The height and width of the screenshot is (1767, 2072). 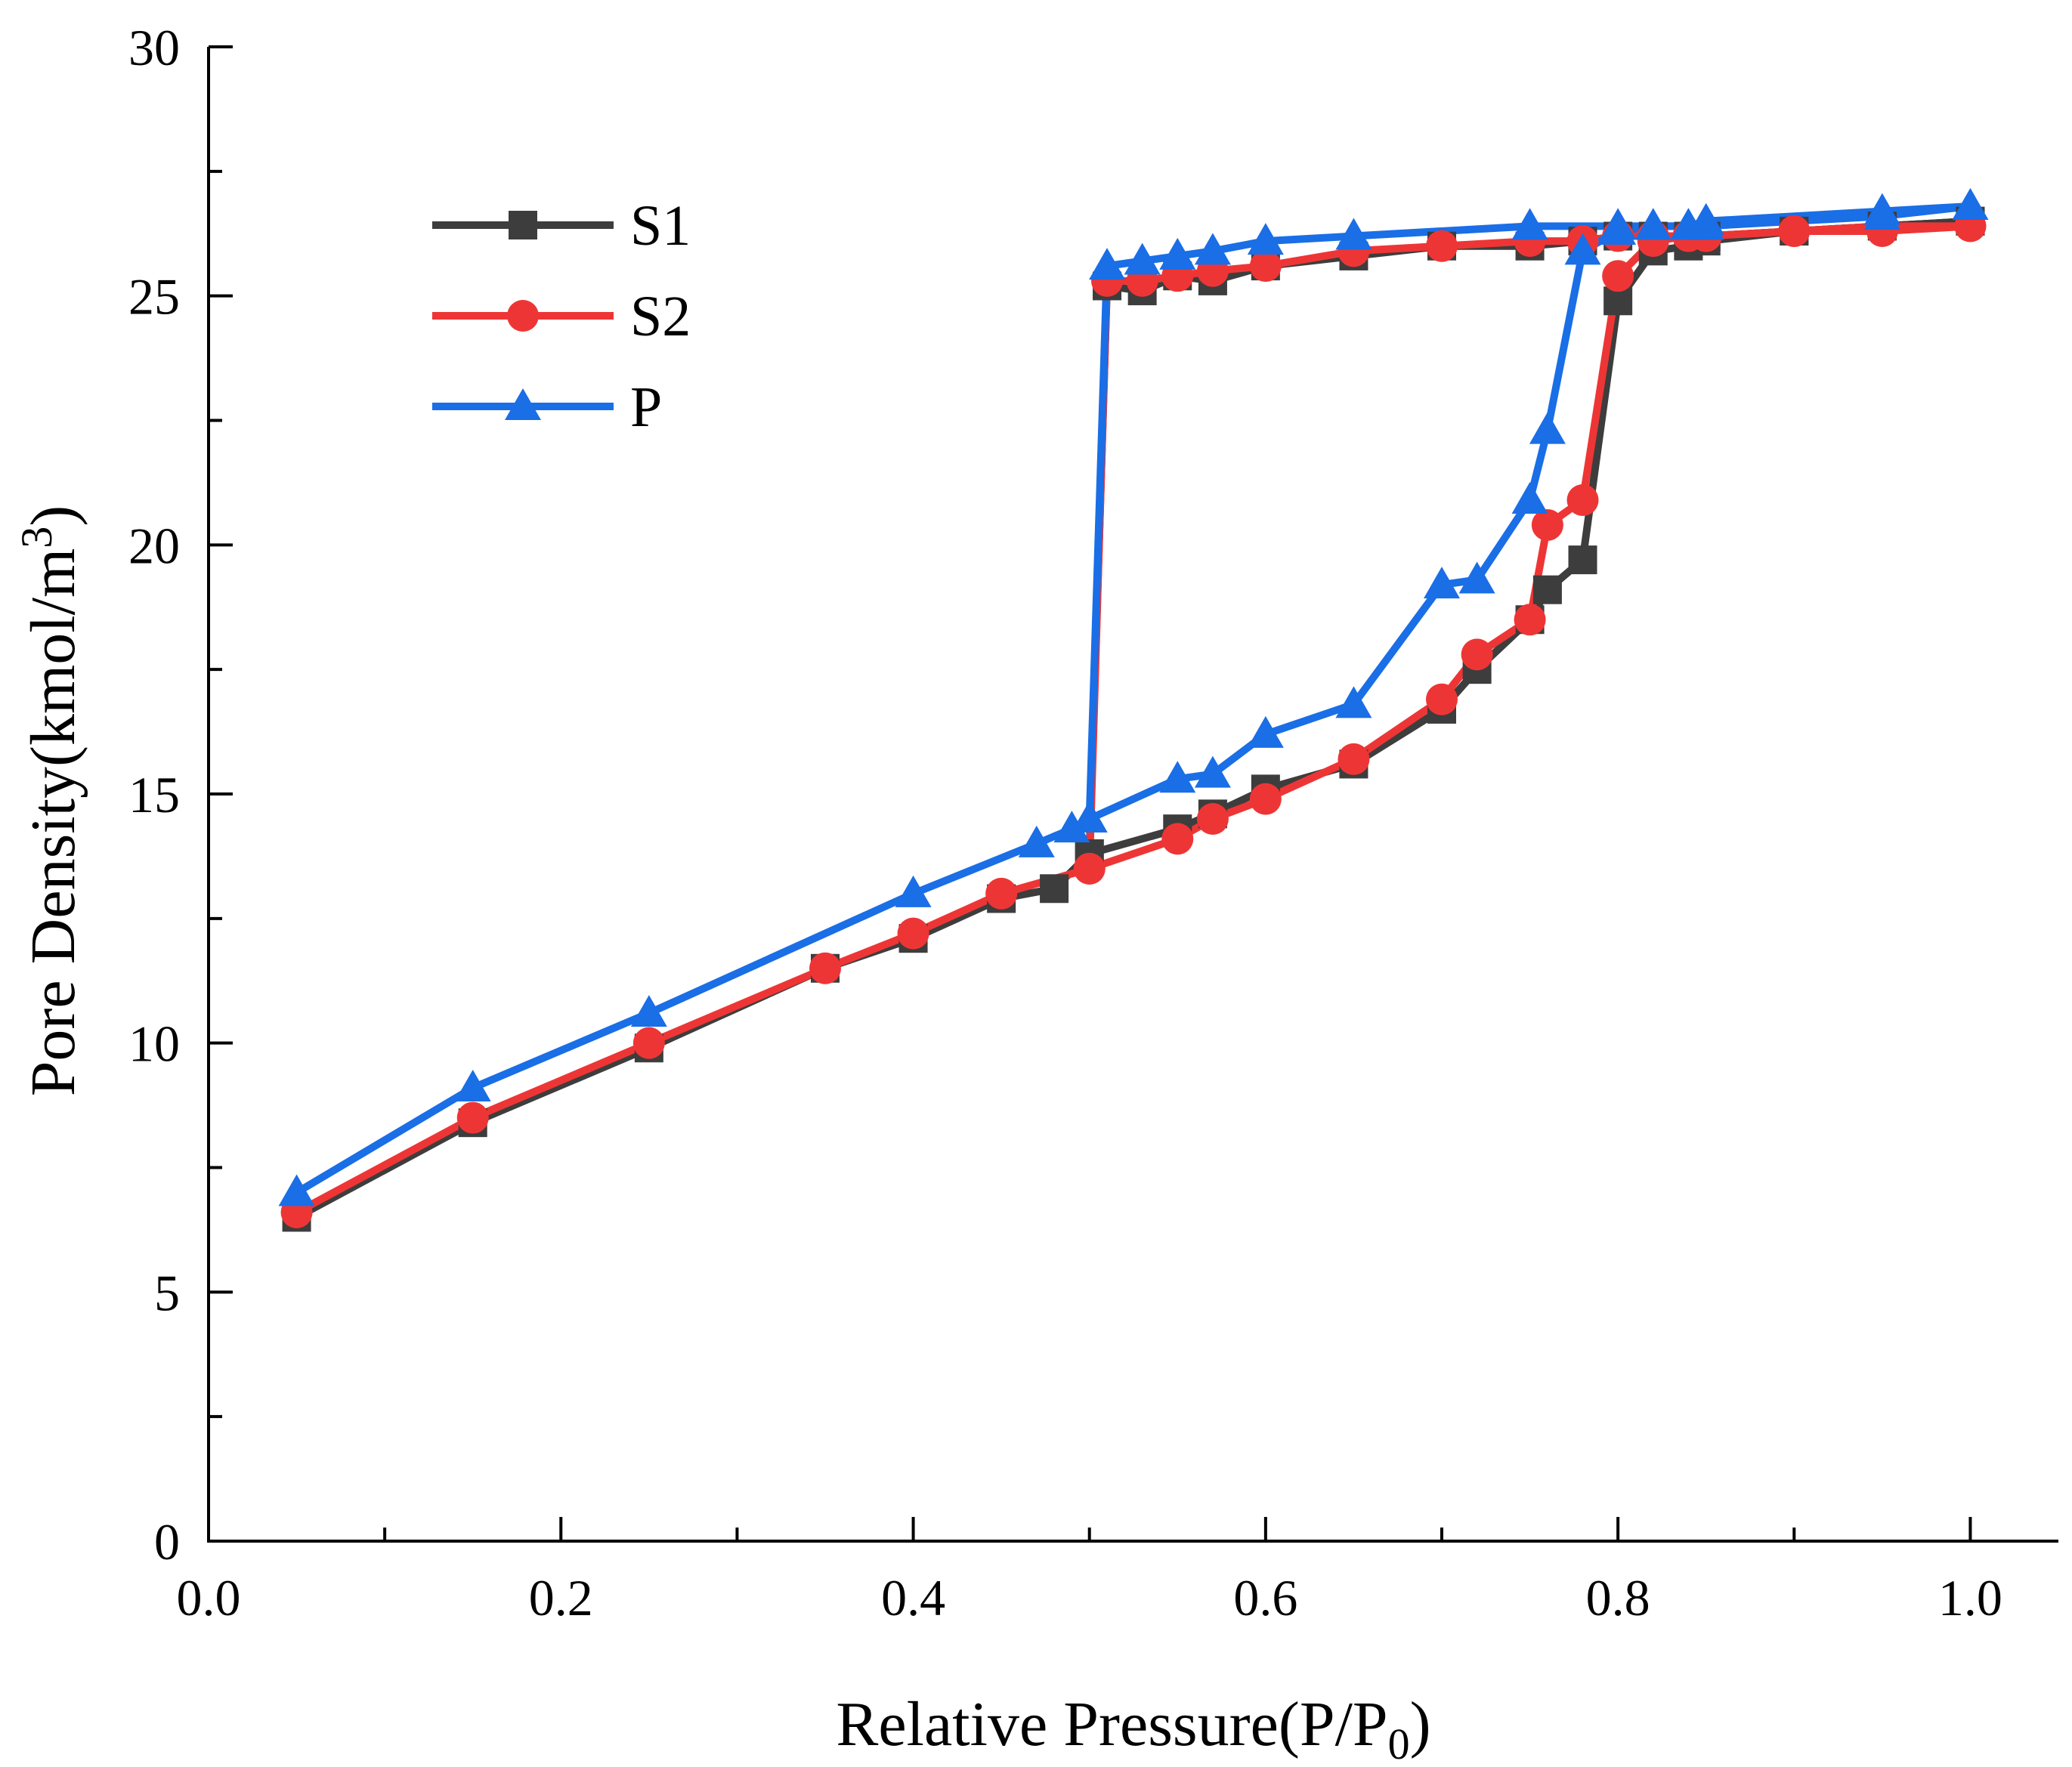 I want to click on legend-s2-label: S2, so click(x=661, y=316).